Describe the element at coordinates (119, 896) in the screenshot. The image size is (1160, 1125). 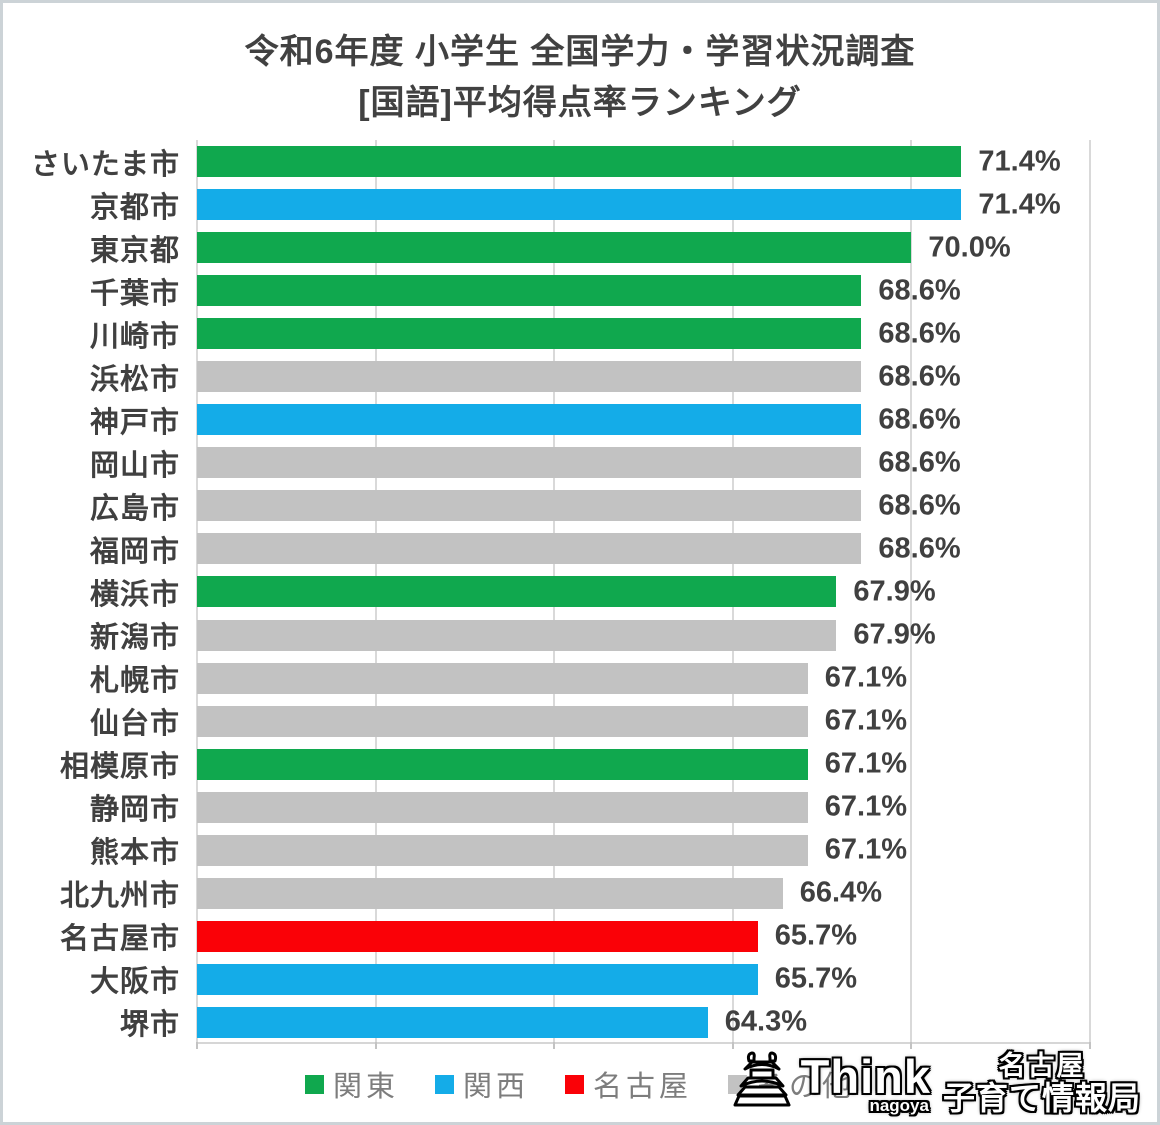
I see `category-label: 北九州市` at that location.